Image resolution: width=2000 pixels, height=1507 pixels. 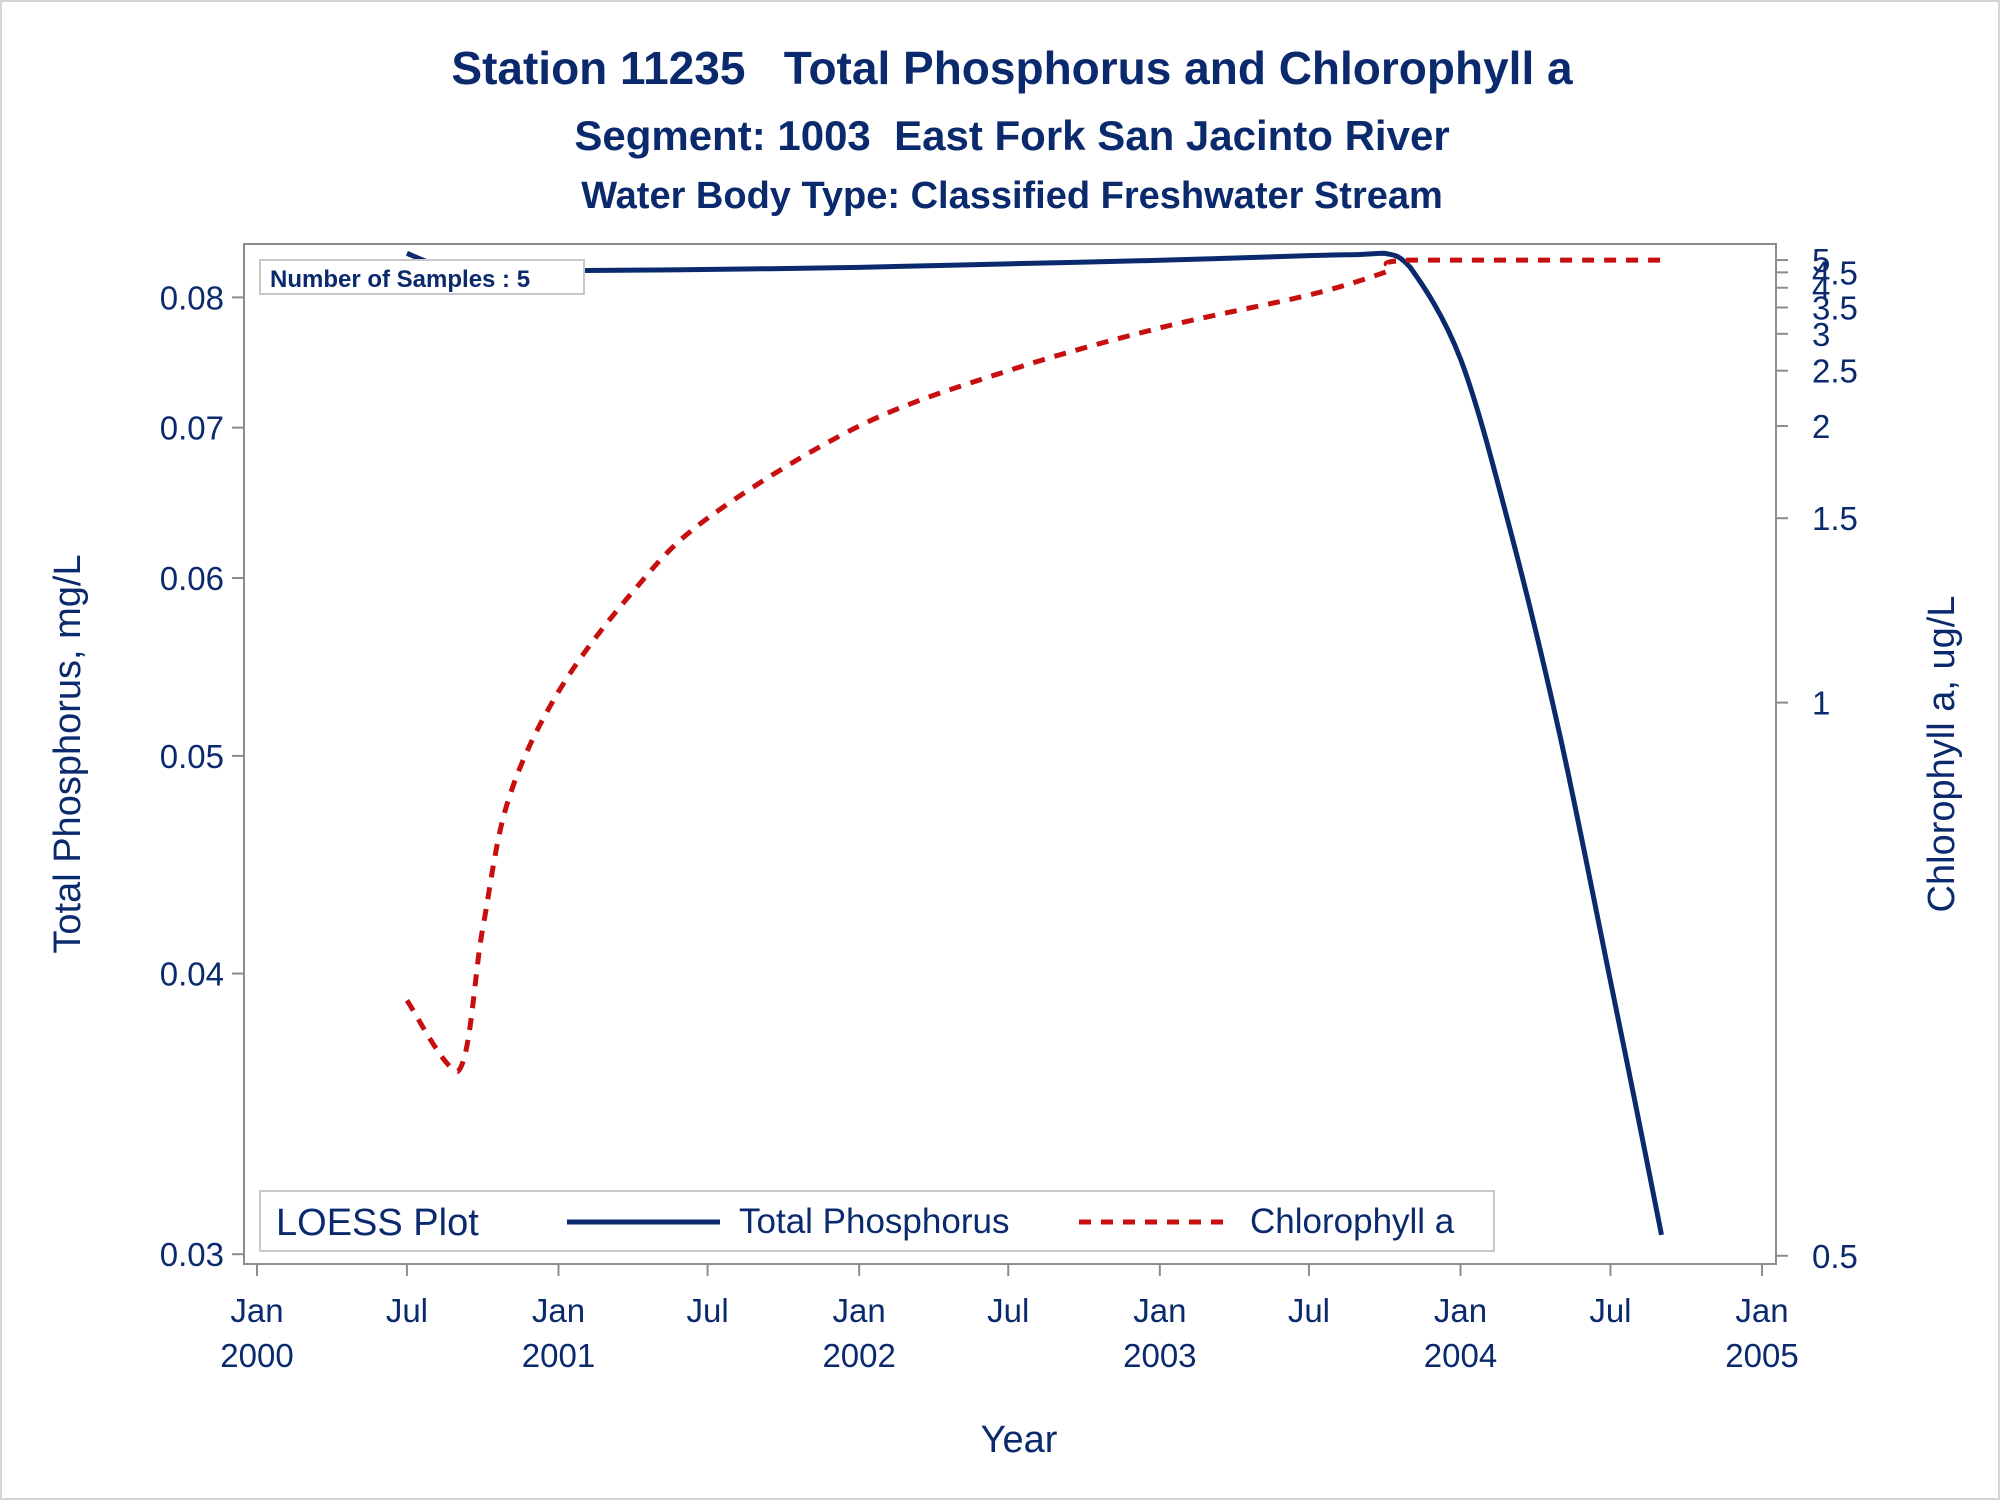 I want to click on x-tick-year-label: 2001, so click(x=558, y=1355).